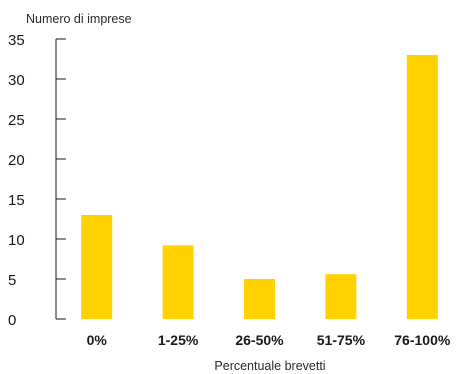  What do you see at coordinates (16, 40) in the screenshot?
I see `y-tick-label: 35` at bounding box center [16, 40].